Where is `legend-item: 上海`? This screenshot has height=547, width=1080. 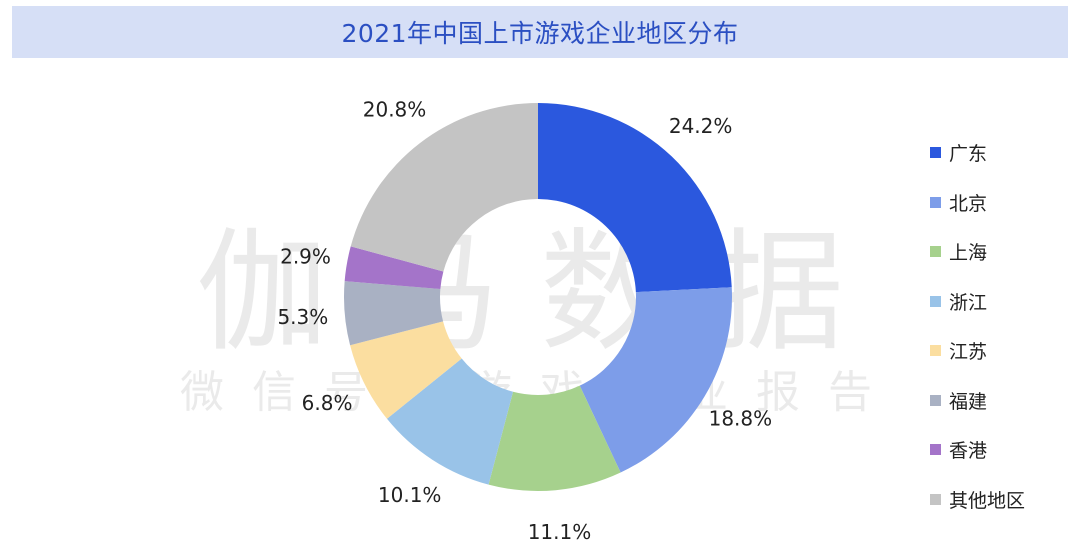
legend-item: 上海 is located at coordinates (977, 252).